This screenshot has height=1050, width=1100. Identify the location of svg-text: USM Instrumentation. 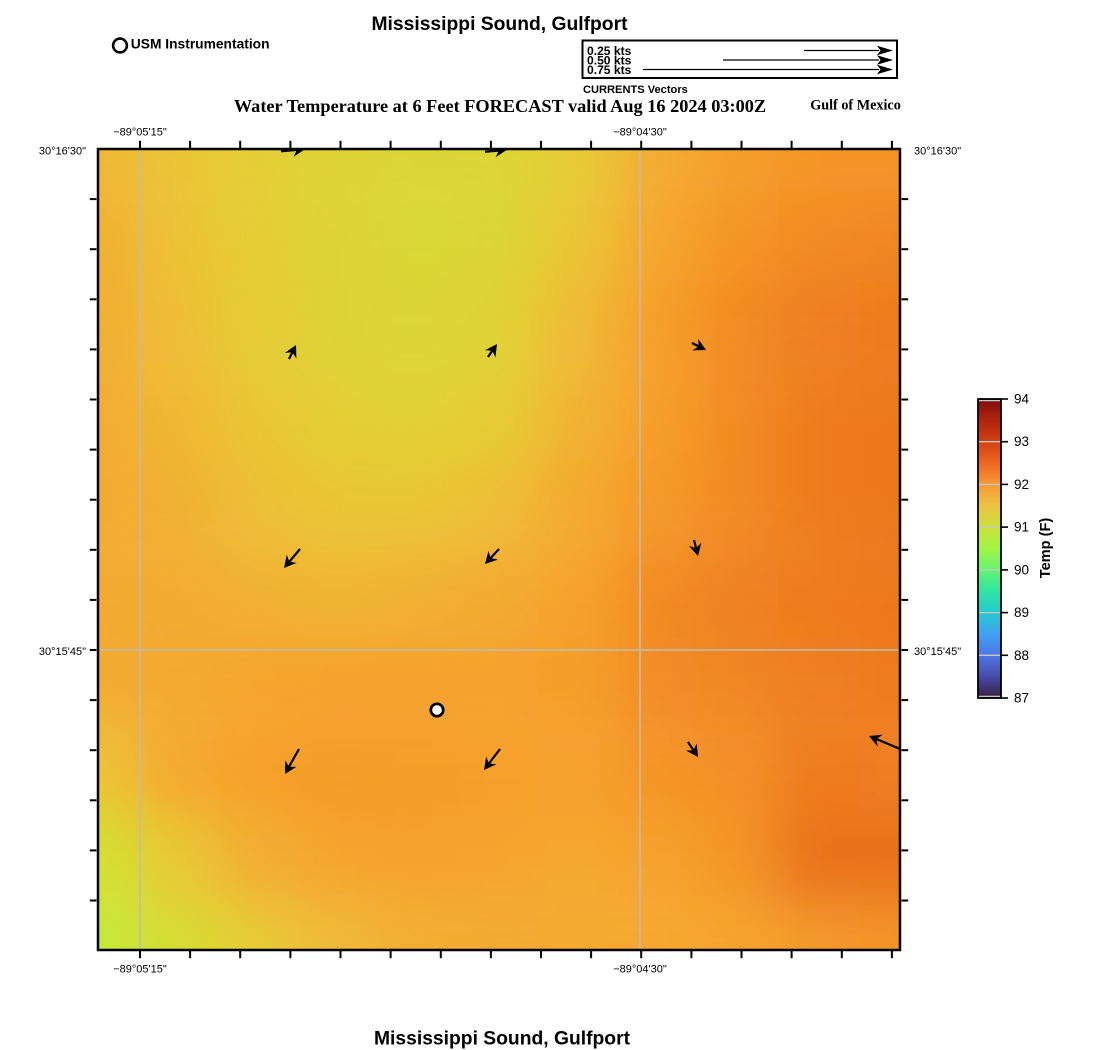
(200, 44).